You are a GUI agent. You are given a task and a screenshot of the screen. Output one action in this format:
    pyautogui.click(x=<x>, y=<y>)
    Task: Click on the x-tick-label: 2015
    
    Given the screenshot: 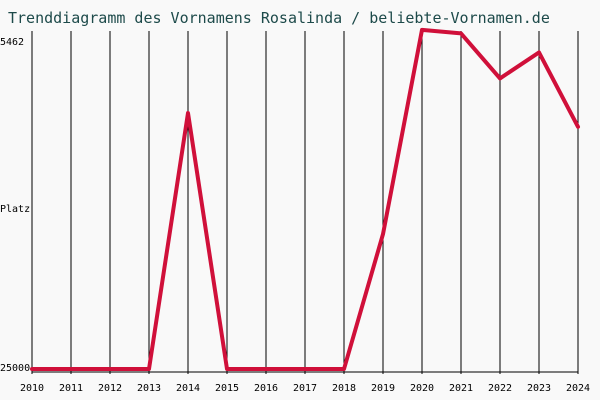 What is the action you would take?
    pyautogui.click(x=227, y=388)
    